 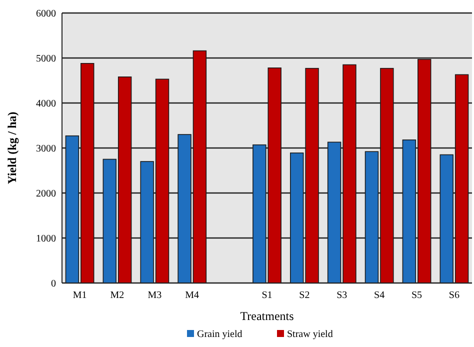 I want to click on x-tick-label: S6, so click(x=454, y=295).